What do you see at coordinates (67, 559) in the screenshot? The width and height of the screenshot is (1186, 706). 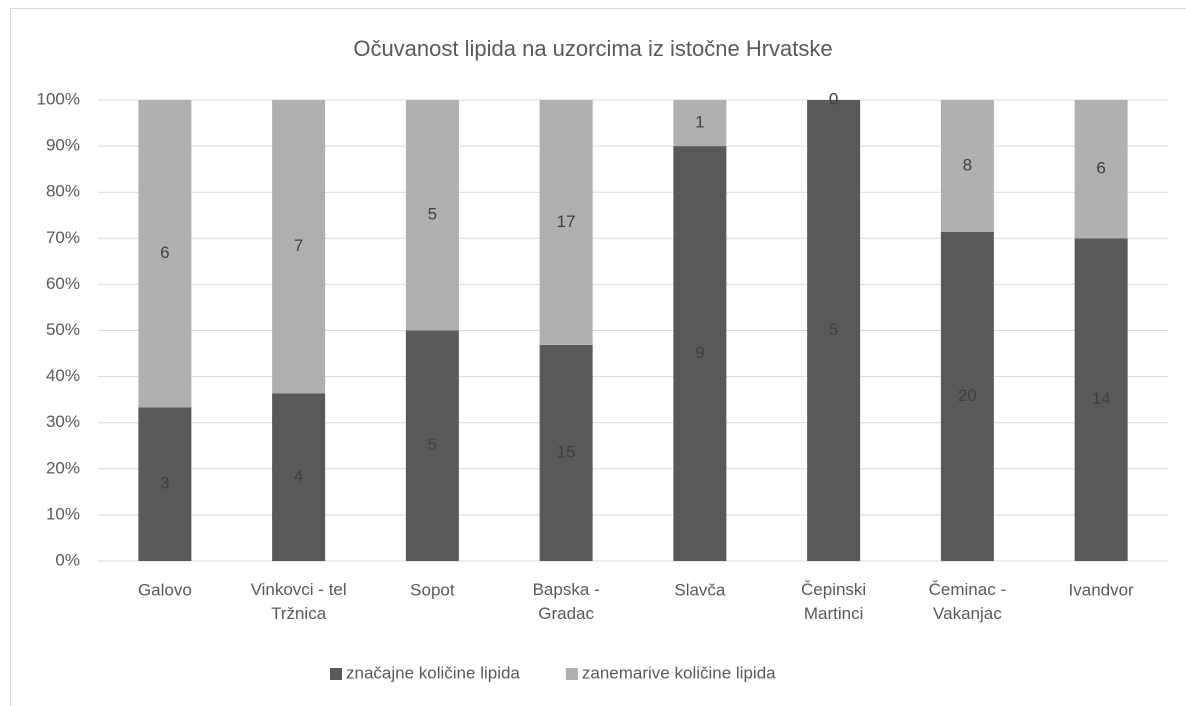 I see `y-tick-label: 0%` at bounding box center [67, 559].